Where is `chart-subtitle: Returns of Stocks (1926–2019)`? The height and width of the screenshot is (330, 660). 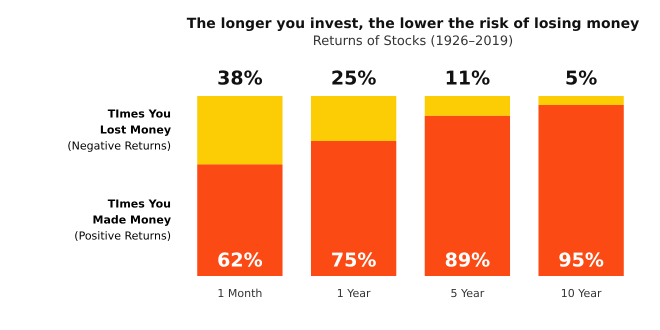 chart-subtitle: Returns of Stocks (1926–2019) is located at coordinates (413, 41).